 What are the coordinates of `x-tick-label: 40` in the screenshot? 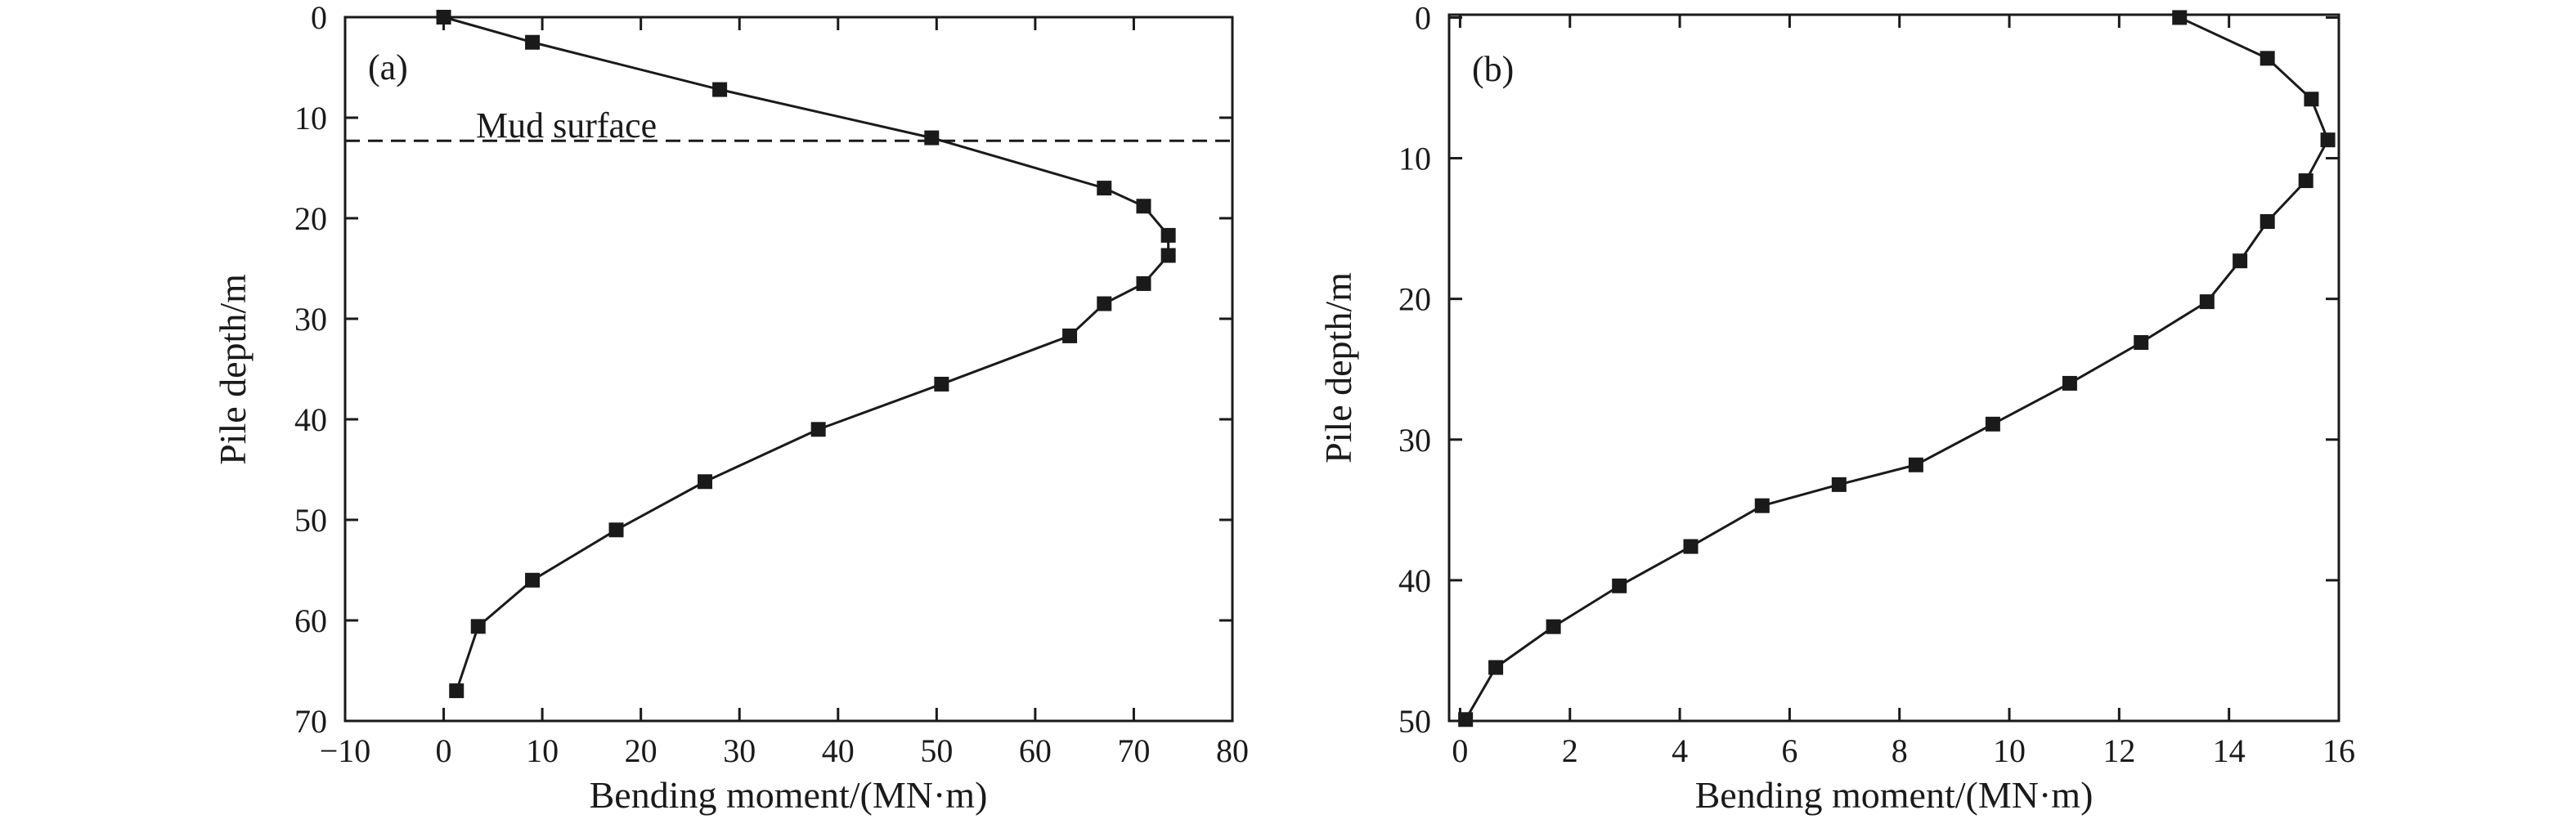 It's located at (839, 750).